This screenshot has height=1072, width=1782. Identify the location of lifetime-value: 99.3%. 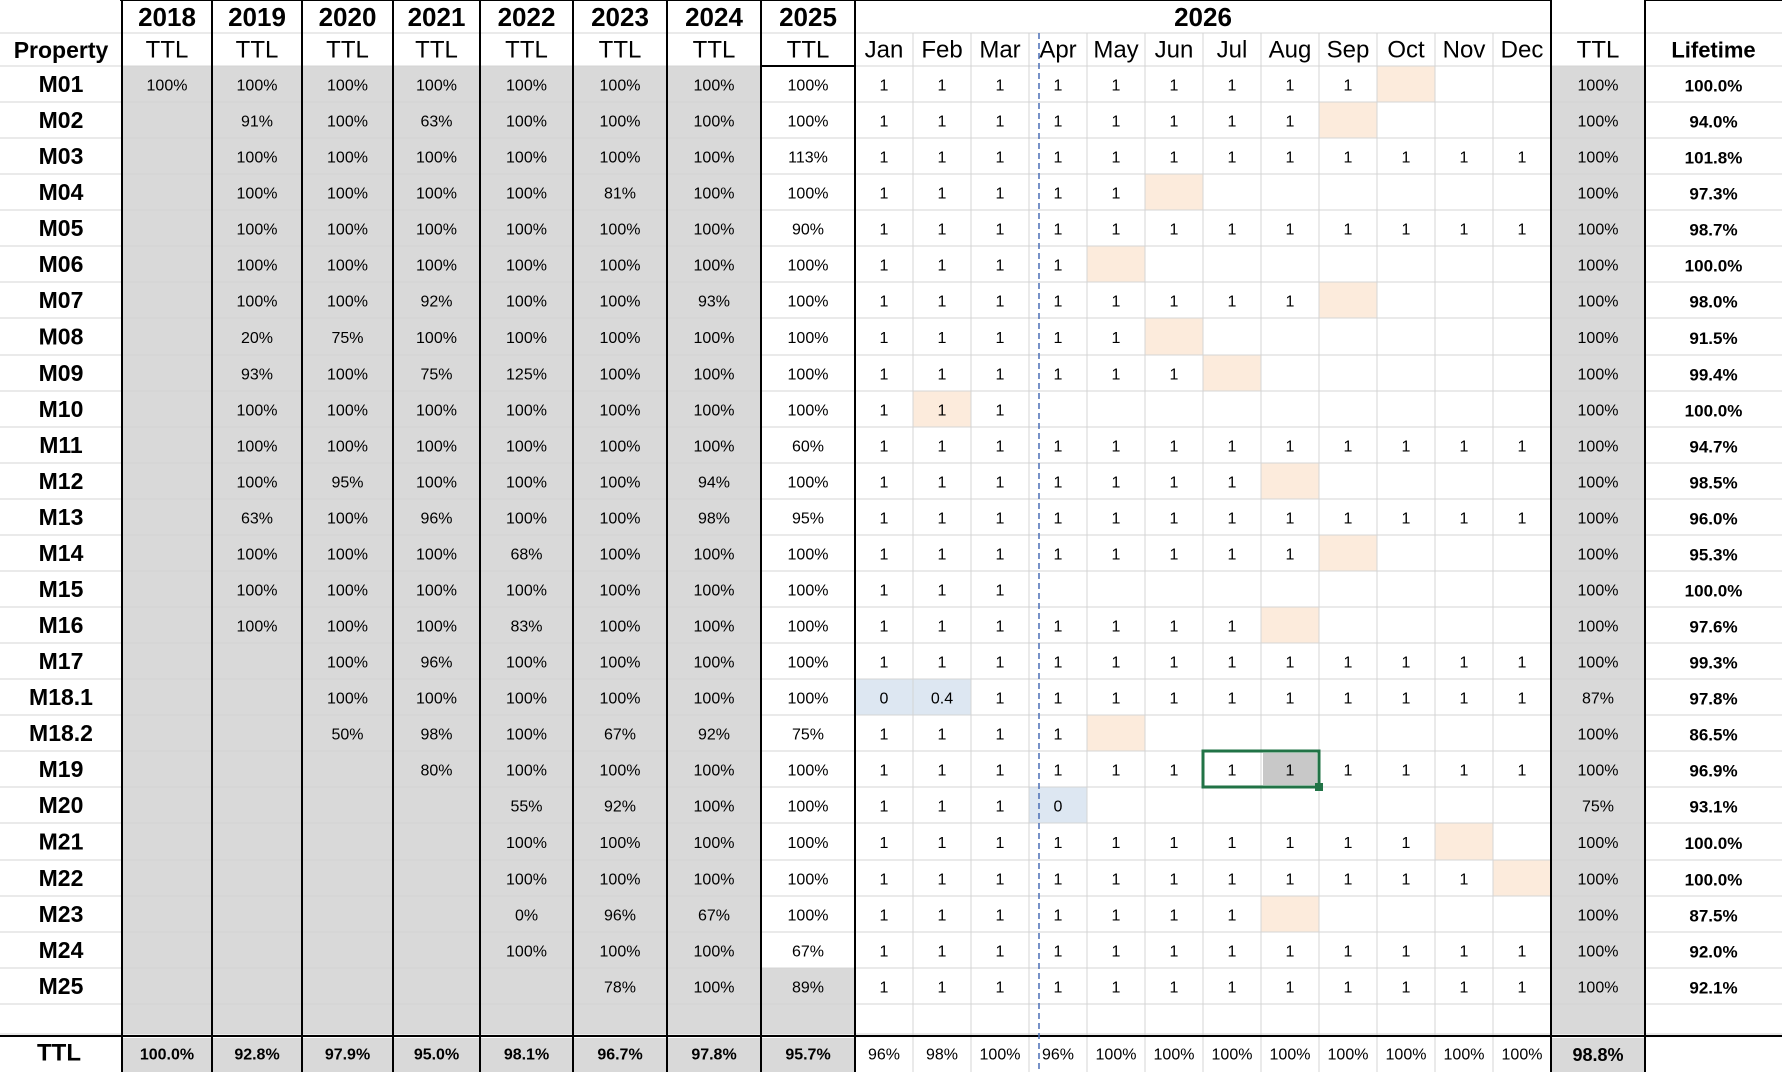
(1713, 663).